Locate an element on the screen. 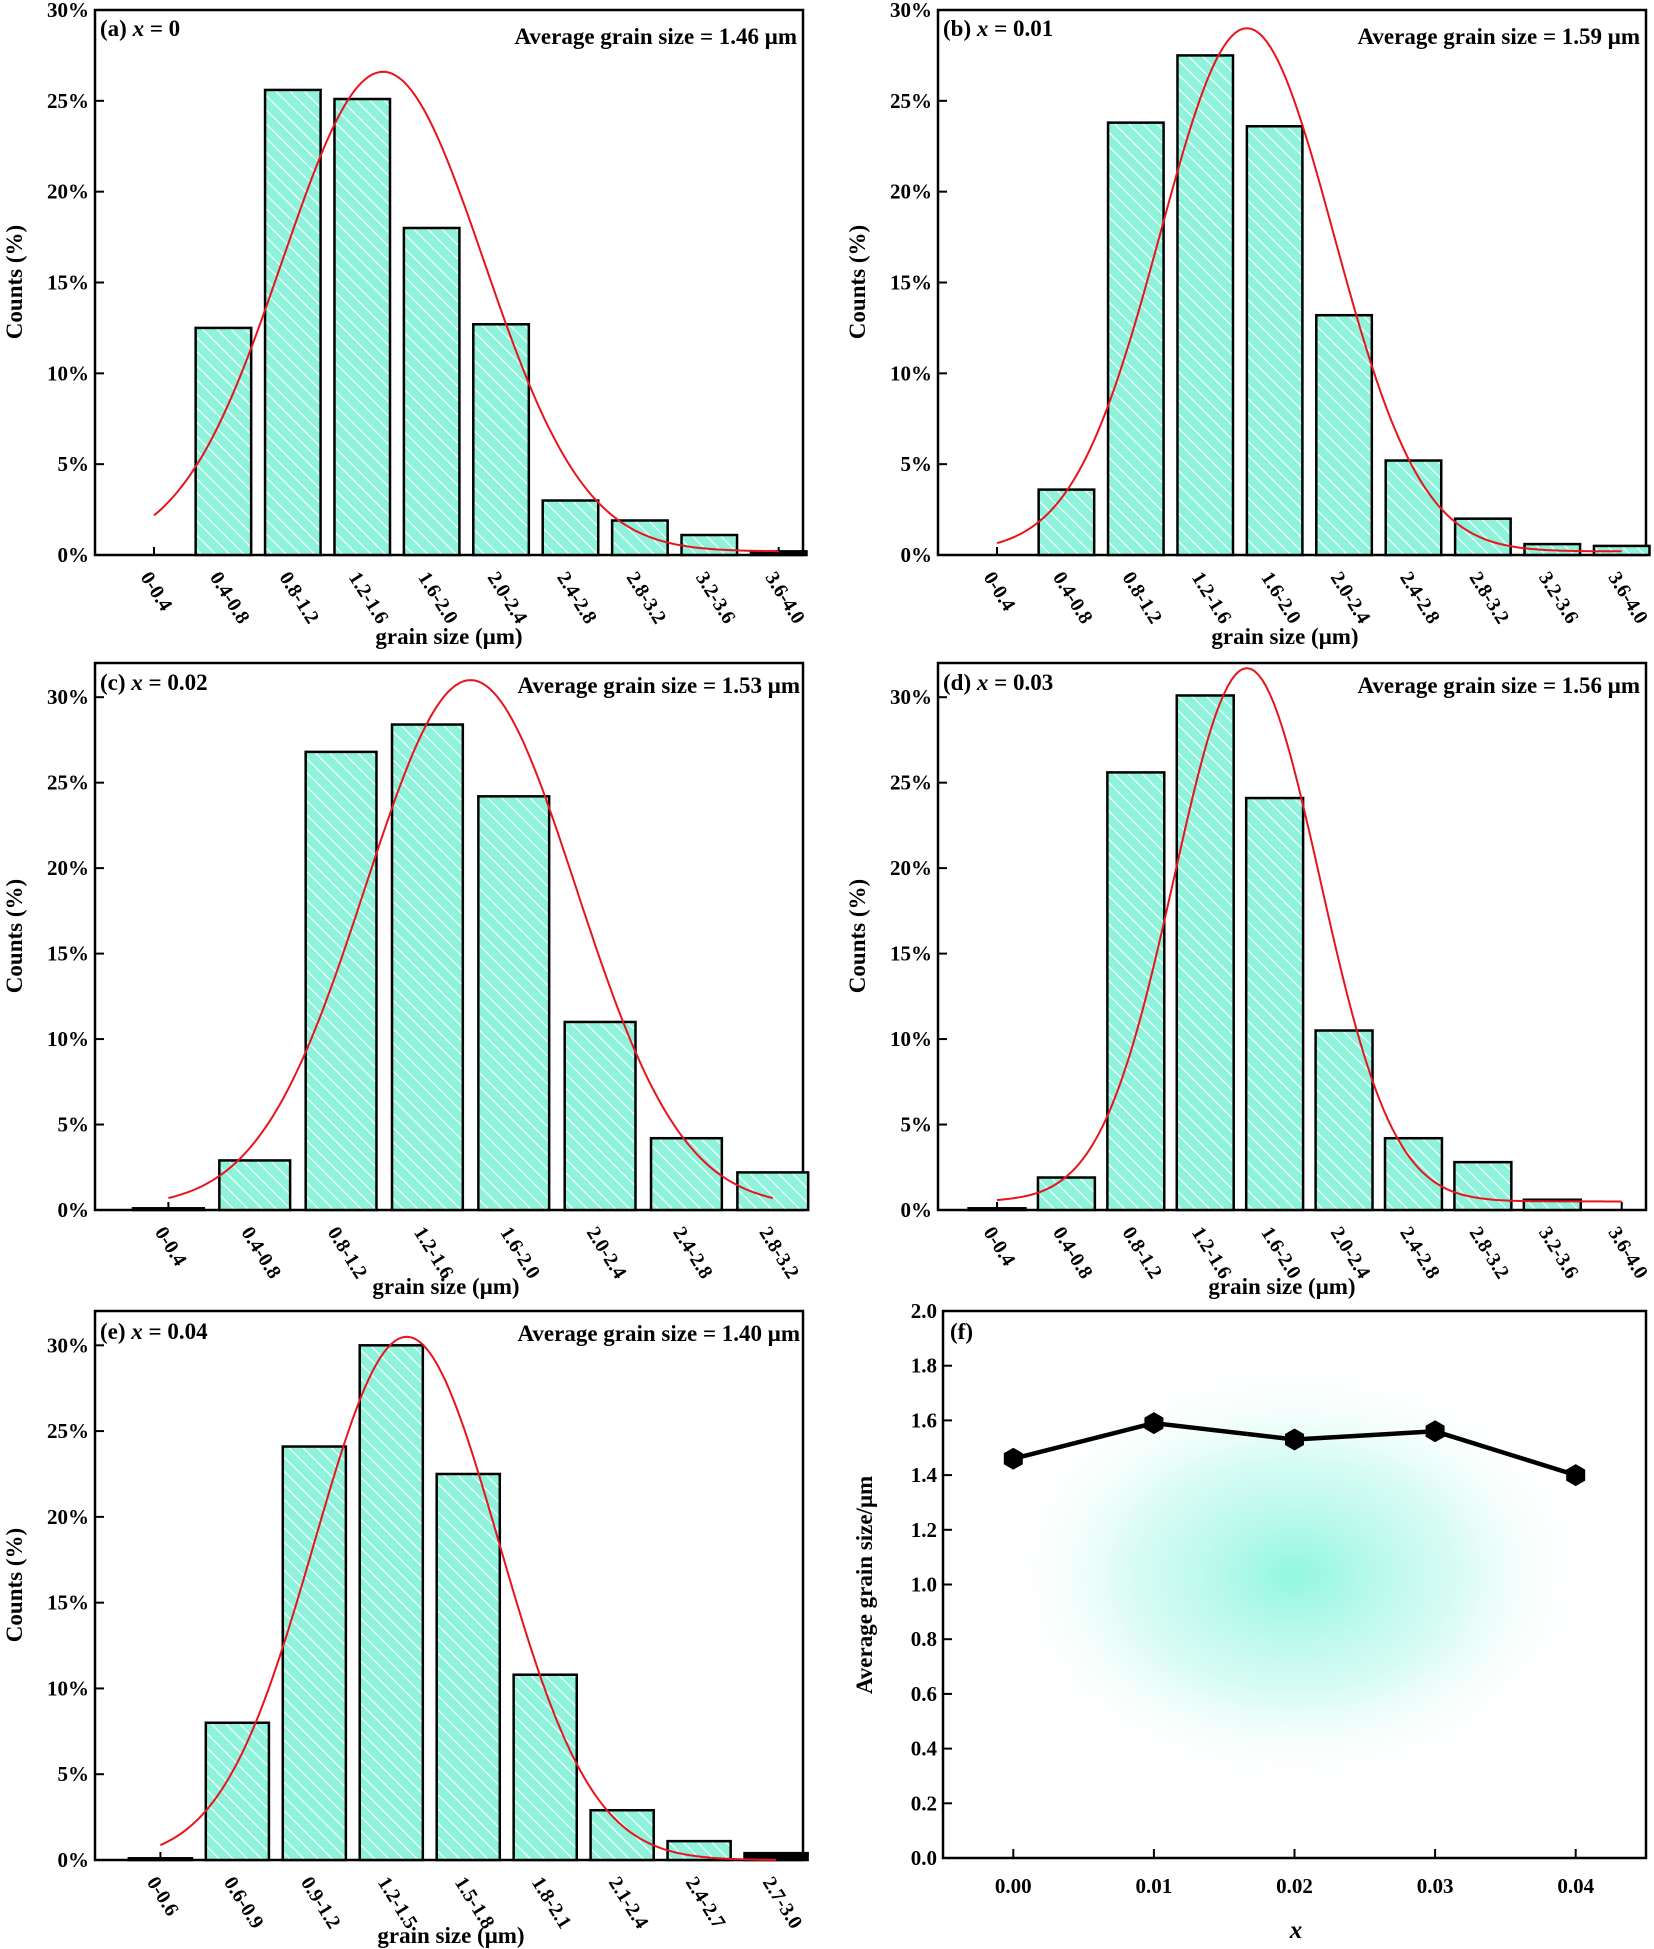 This screenshot has width=1654, height=1949. x-tick-label: 3.6-4.0 is located at coordinates (784, 598).